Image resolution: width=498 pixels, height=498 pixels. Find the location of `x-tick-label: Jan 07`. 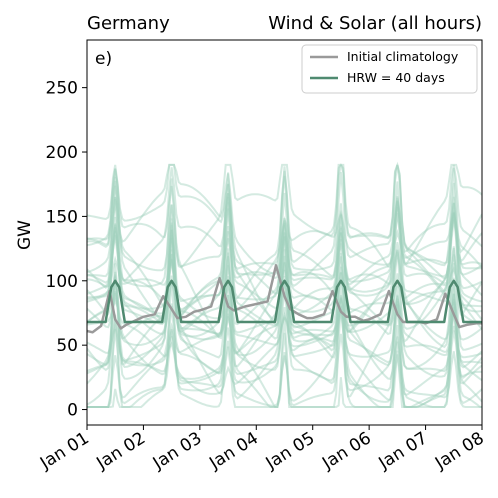

x-tick-label: Jan 07 is located at coordinates (403, 451).